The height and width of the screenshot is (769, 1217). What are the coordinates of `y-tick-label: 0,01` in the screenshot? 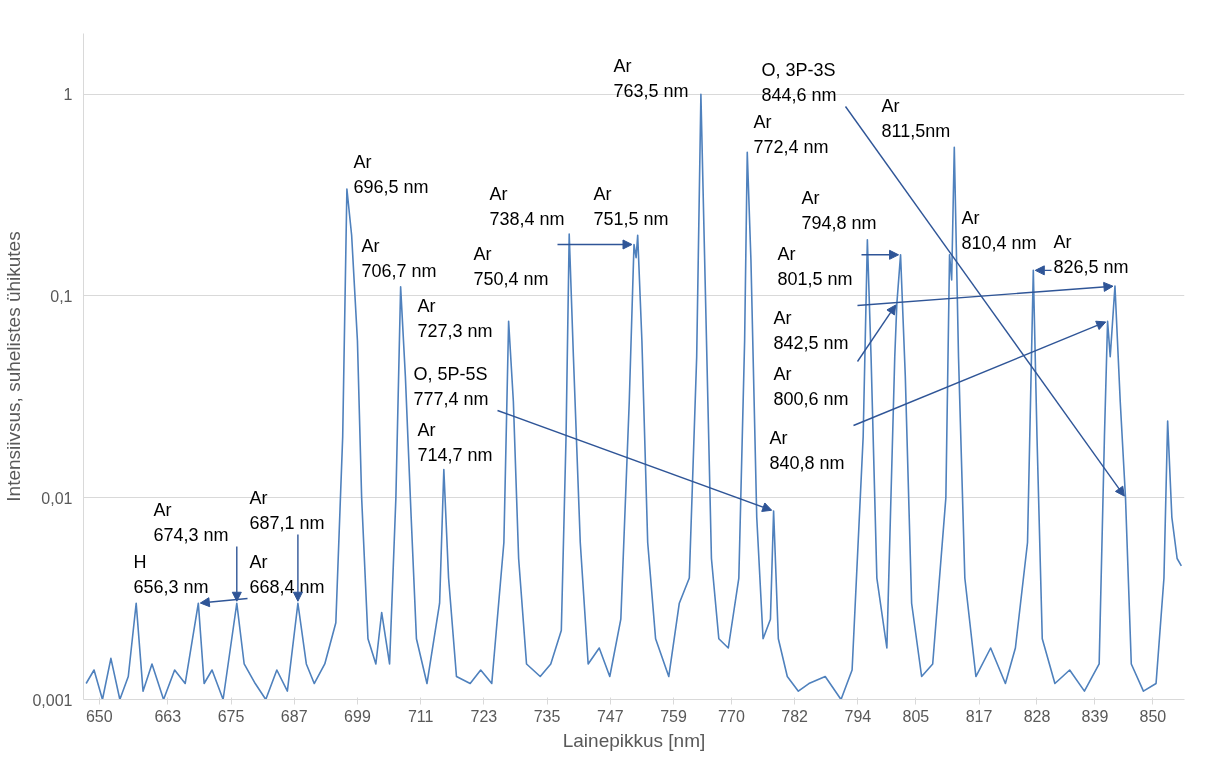 It's located at (57, 498).